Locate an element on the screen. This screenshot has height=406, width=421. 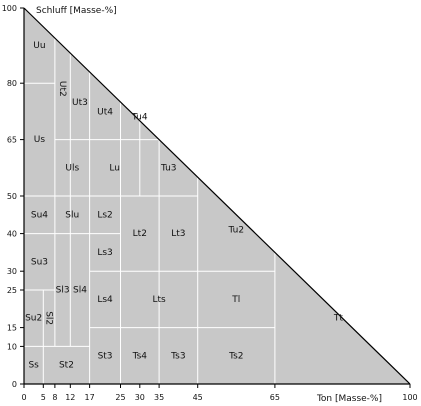
class-label-us: Us is located at coordinates (40, 140).